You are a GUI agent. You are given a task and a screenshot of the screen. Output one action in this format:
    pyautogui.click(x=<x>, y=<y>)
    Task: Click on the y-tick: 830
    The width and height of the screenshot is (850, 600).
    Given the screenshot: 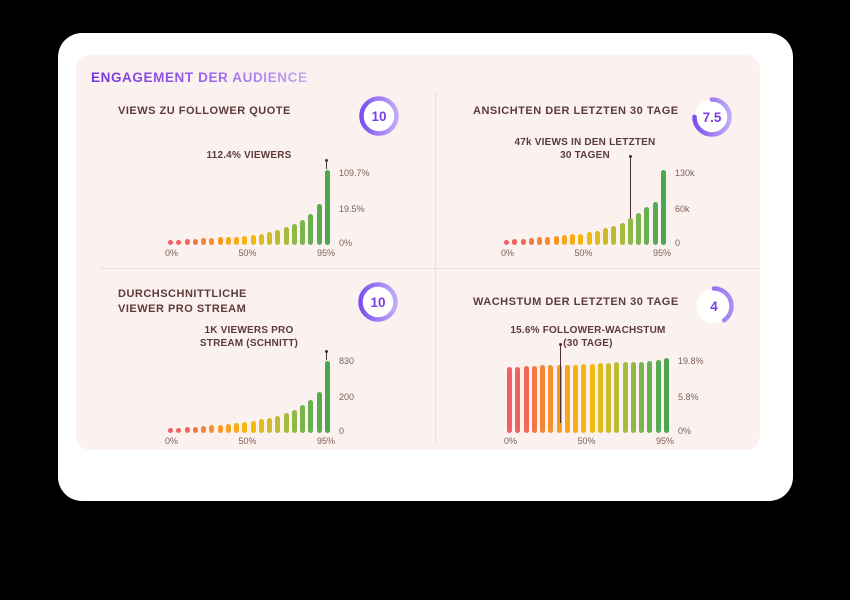 What is the action you would take?
    pyautogui.click(x=347, y=361)
    